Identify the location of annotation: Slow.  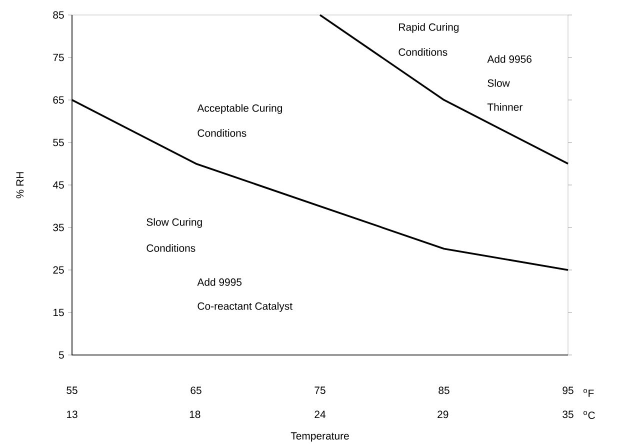
(499, 83).